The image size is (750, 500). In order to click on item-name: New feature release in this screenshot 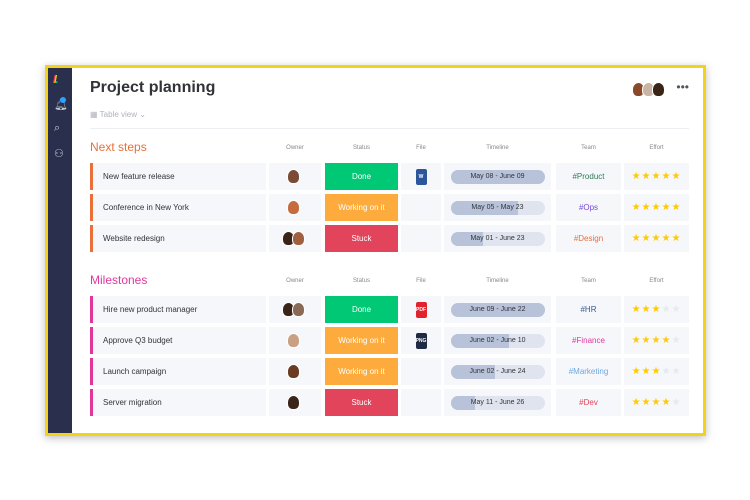, I will do `click(178, 176)`.